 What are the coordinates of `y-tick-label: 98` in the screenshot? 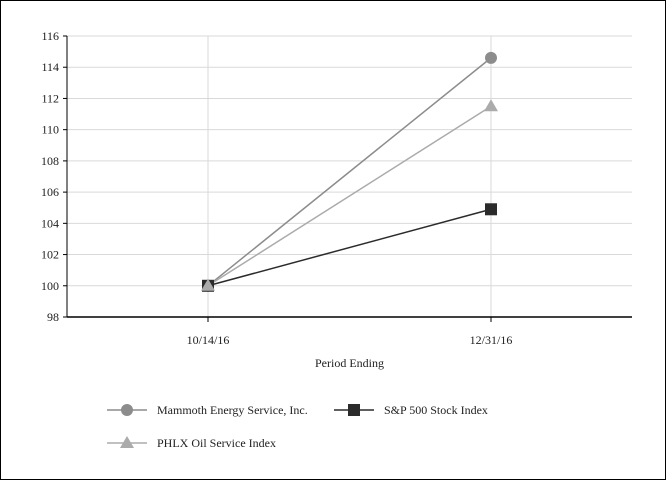 It's located at (53, 317).